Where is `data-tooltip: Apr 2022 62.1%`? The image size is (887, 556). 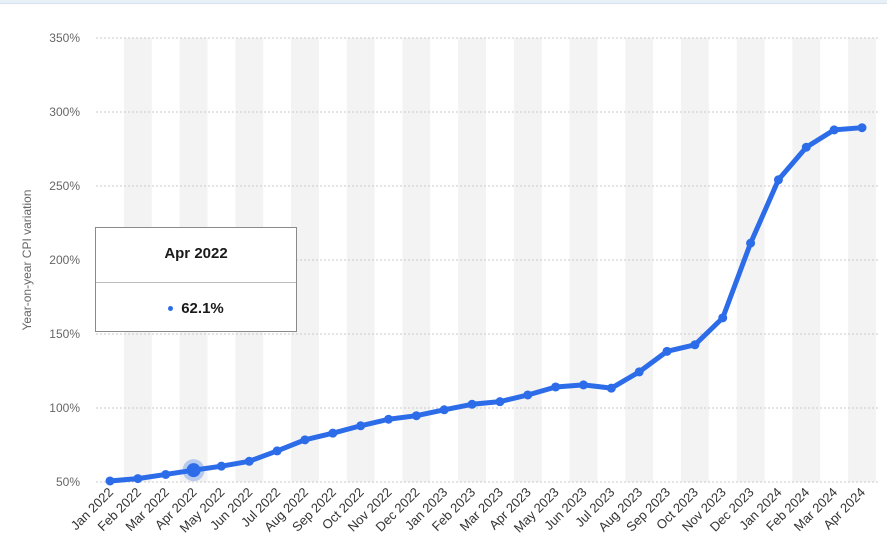
data-tooltip: Apr 2022 62.1% is located at coordinates (196, 279).